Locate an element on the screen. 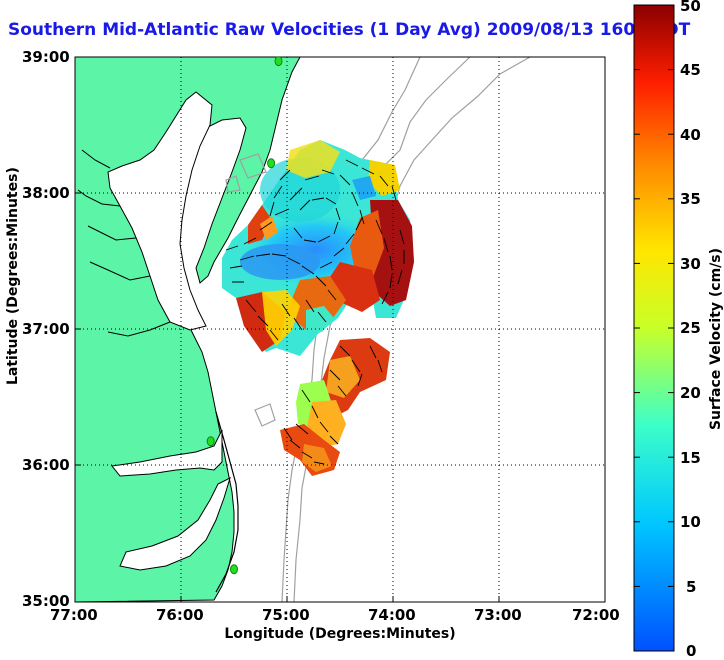 The image size is (724, 660). velocity-field is located at coordinates (318, 308).